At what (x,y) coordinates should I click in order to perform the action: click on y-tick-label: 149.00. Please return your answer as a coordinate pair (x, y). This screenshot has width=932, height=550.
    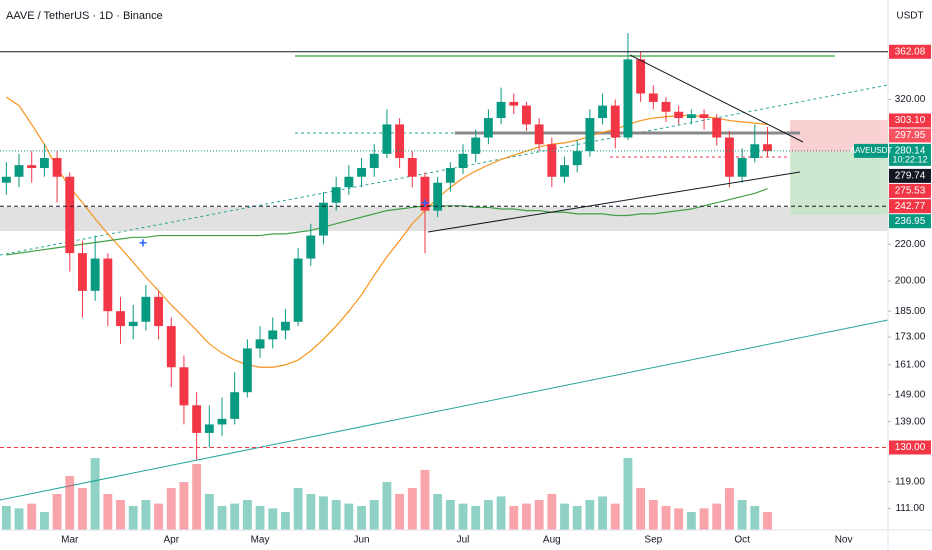
    Looking at the image, I should click on (910, 394).